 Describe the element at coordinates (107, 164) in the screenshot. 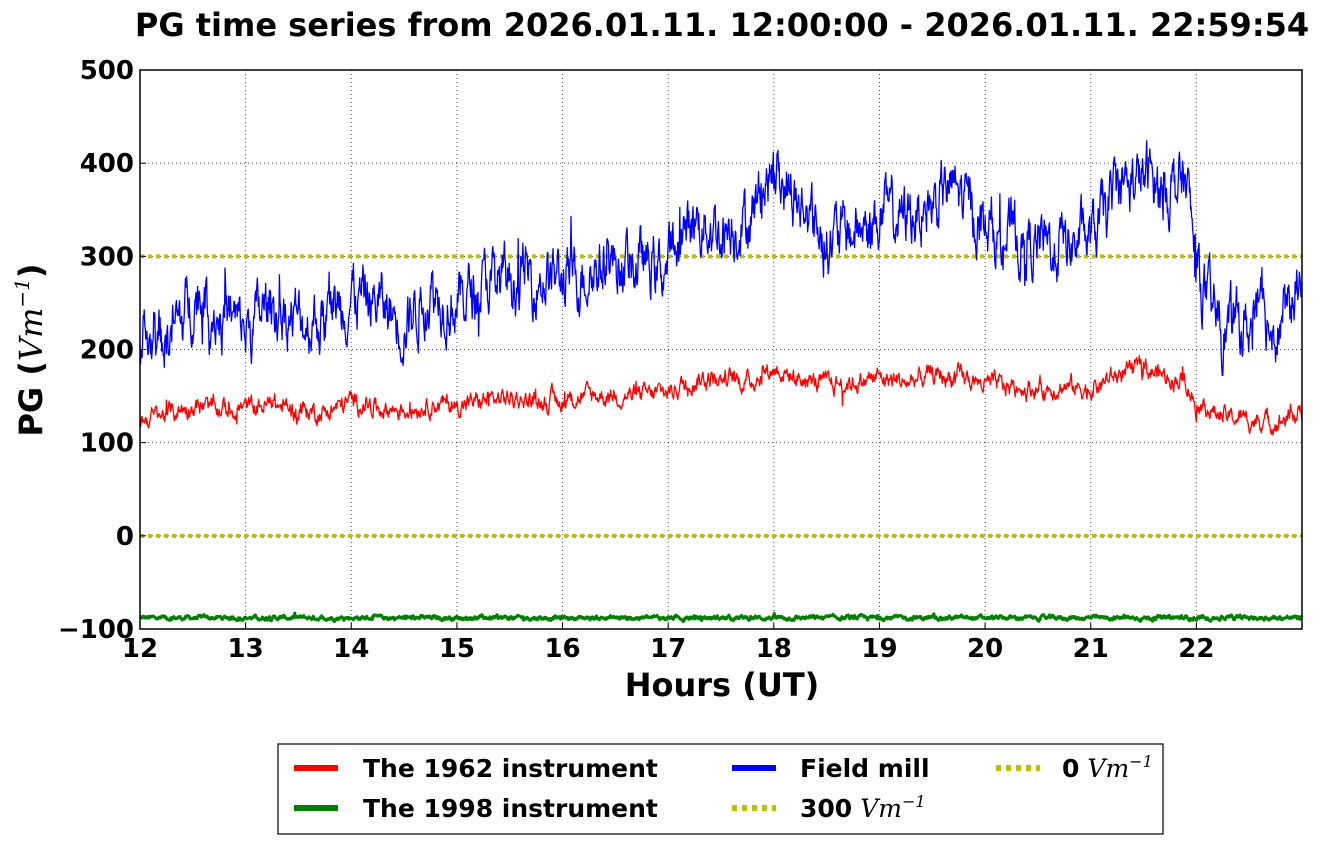

I see `y-tick-label: 400` at that location.